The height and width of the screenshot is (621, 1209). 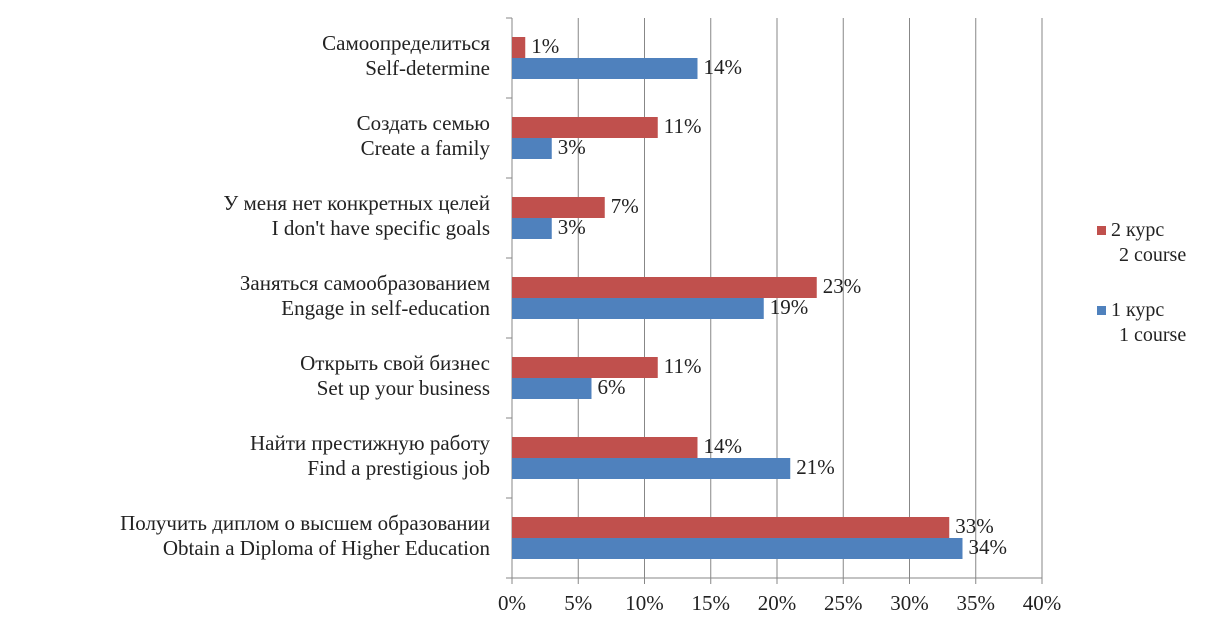 I want to click on category-label-line: Self-determine, so click(x=427, y=68).